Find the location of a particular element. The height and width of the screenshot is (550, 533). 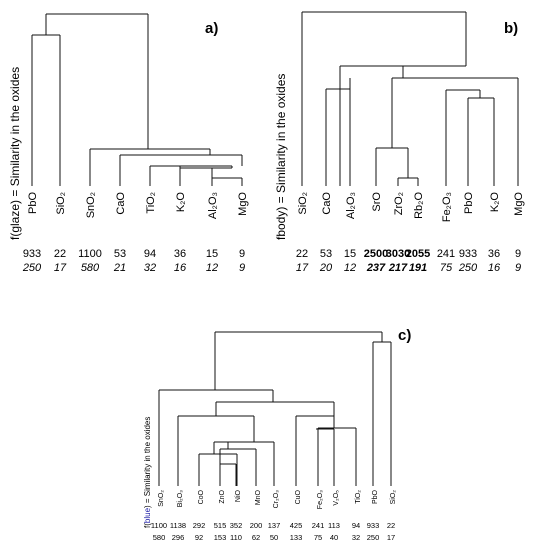

leaf-label: K₂O is located at coordinates (181, 202).